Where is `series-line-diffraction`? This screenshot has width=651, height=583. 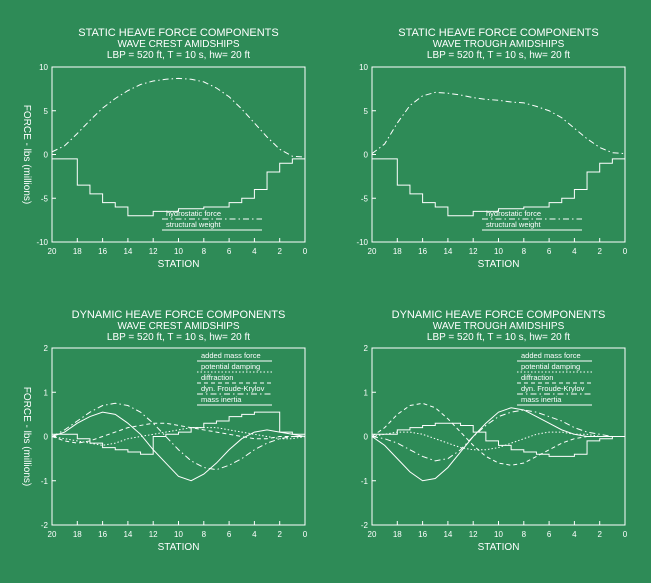
series-line-diffraction is located at coordinates (178, 433).